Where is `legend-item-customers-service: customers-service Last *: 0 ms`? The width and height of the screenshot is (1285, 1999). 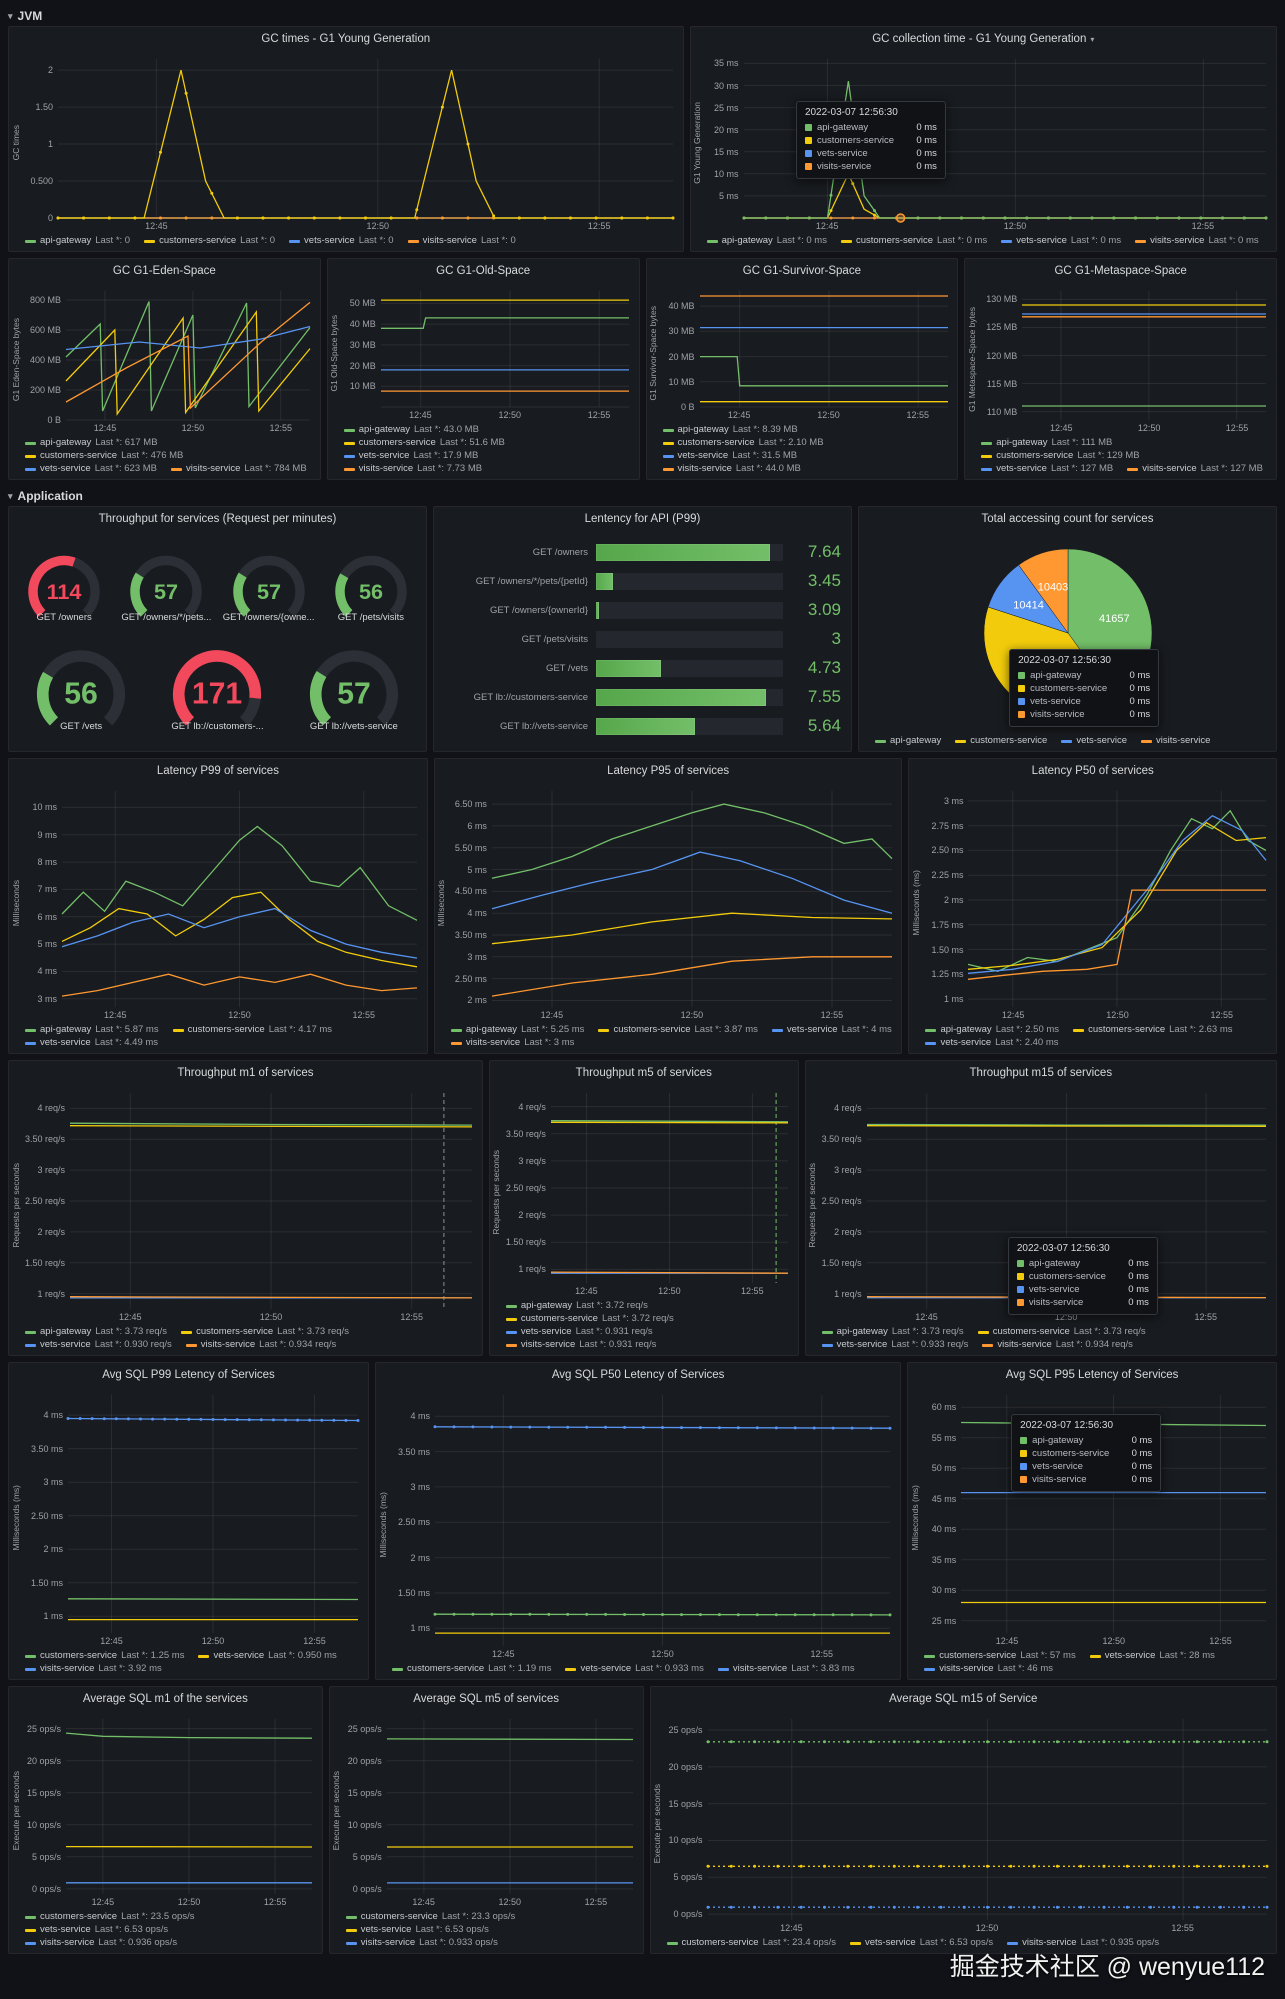 legend-item-customers-service: customers-service Last *: 0 ms is located at coordinates (913, 241).